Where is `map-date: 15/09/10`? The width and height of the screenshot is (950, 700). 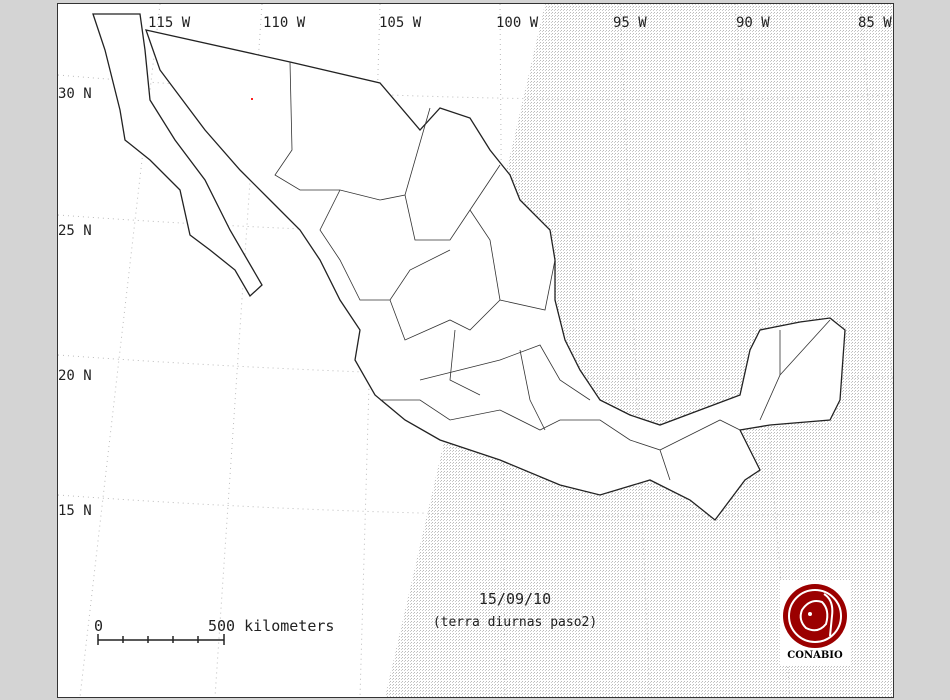 map-date: 15/09/10 is located at coordinates (515, 599).